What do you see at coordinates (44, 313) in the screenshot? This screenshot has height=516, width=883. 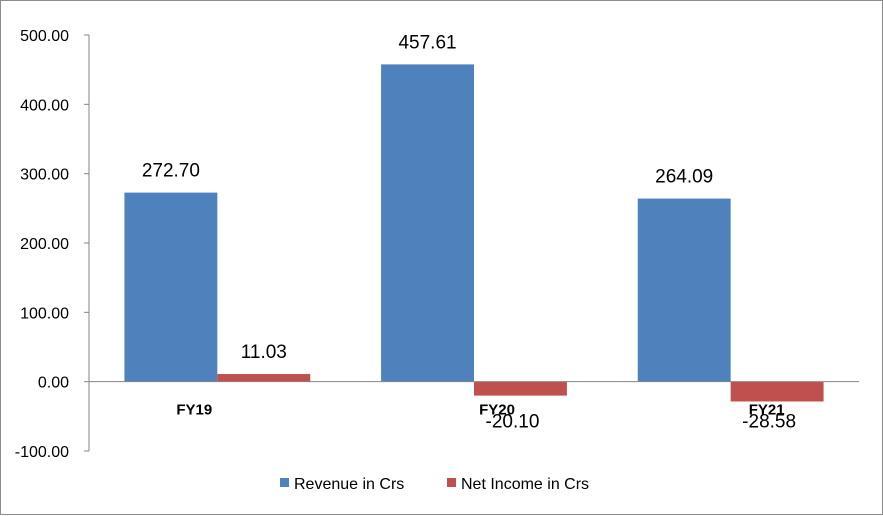 I see `y-tick-label: 100.00` at bounding box center [44, 313].